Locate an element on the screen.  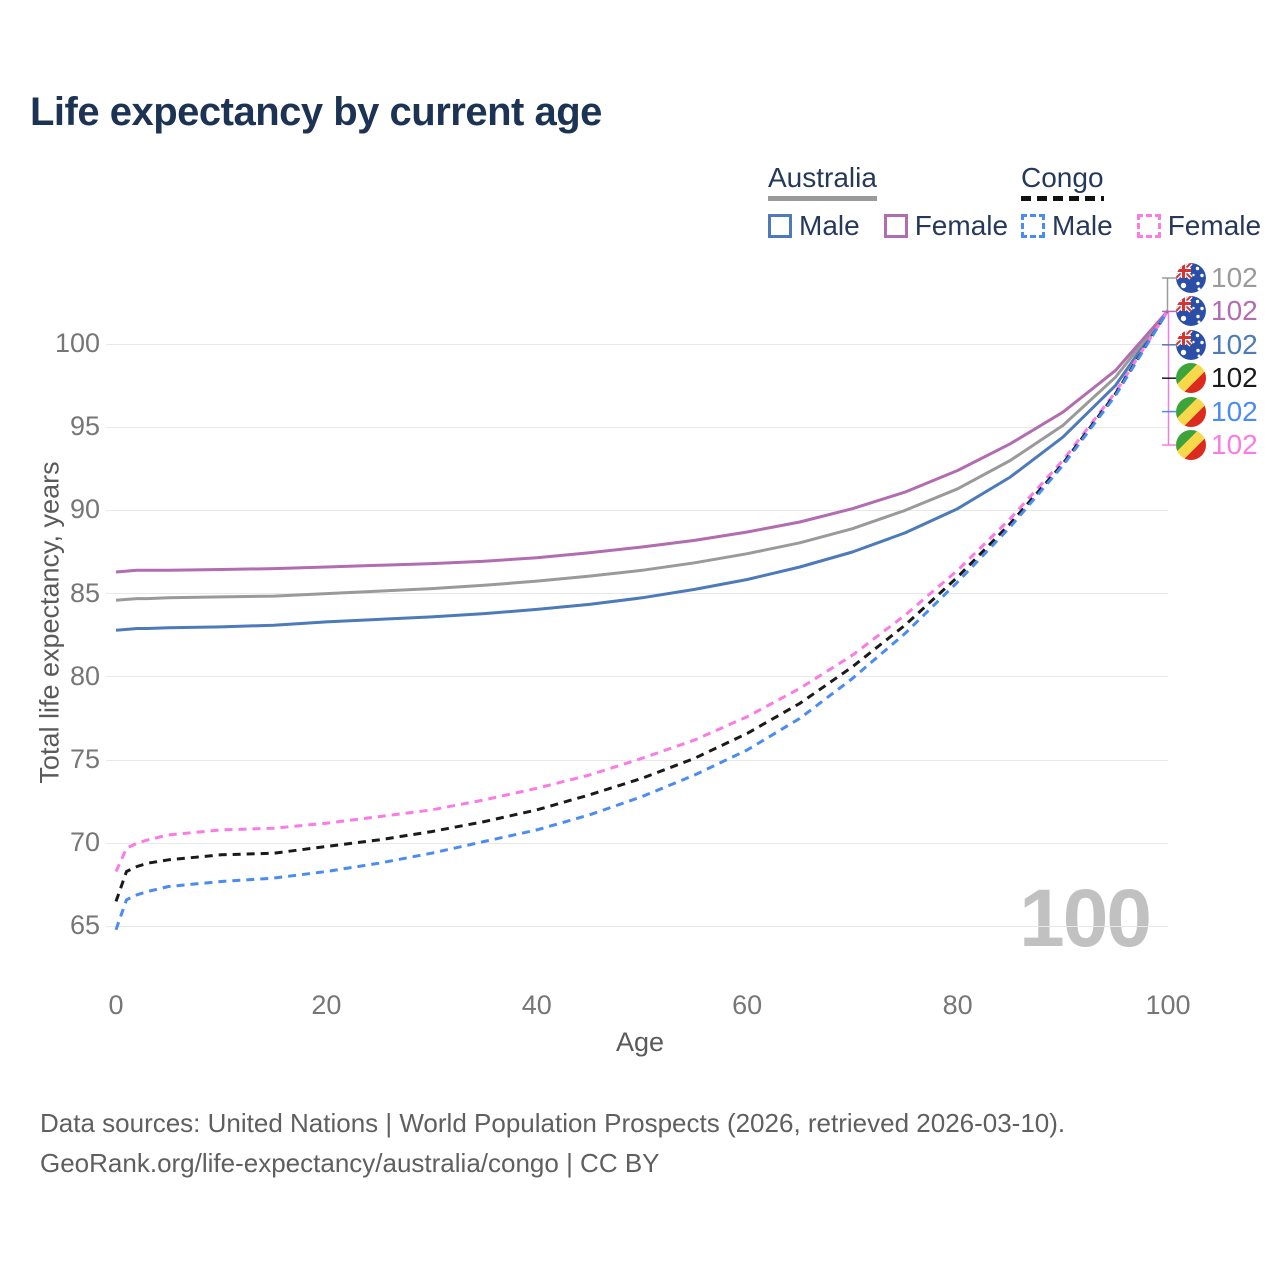
y-tick-100: 100 is located at coordinates (77, 343).